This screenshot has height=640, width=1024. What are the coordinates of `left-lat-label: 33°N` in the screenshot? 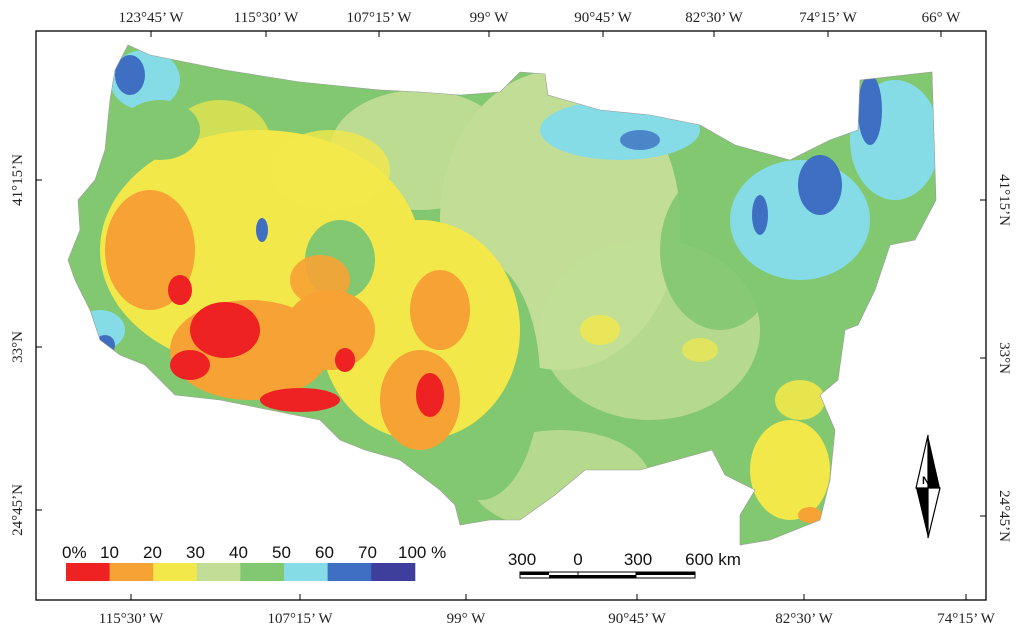 It's located at (18, 347).